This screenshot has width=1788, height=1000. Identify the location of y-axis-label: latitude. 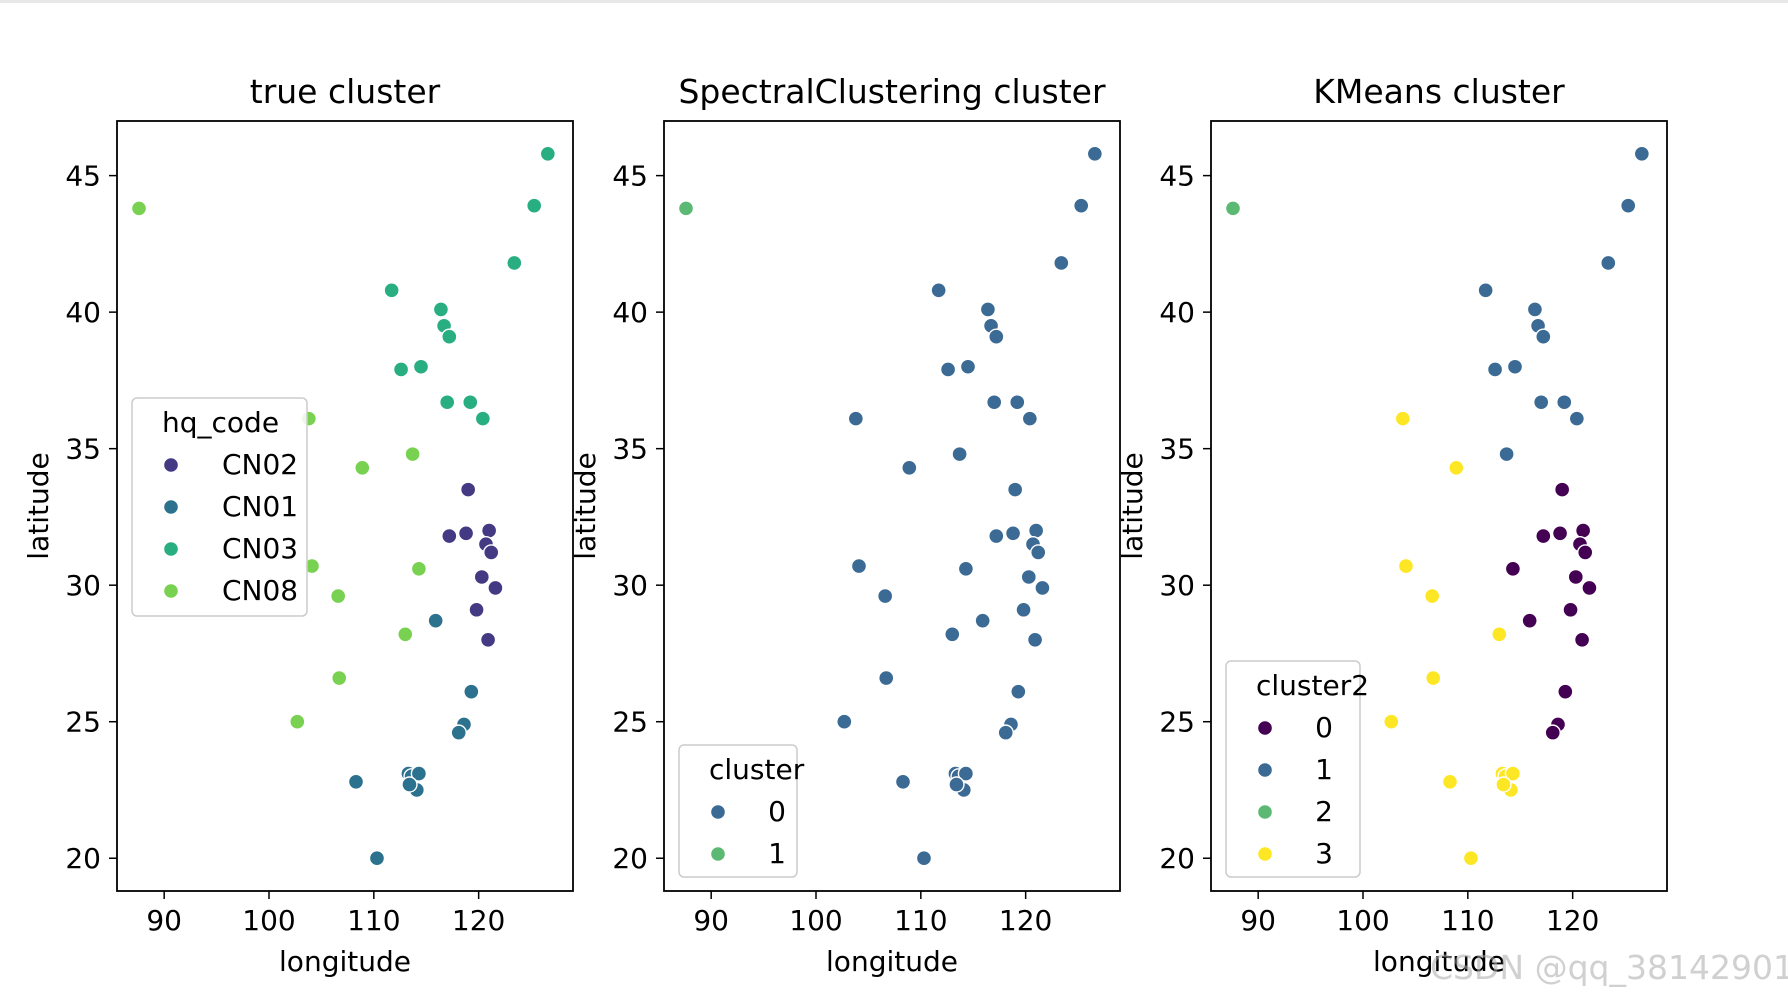
(38, 505).